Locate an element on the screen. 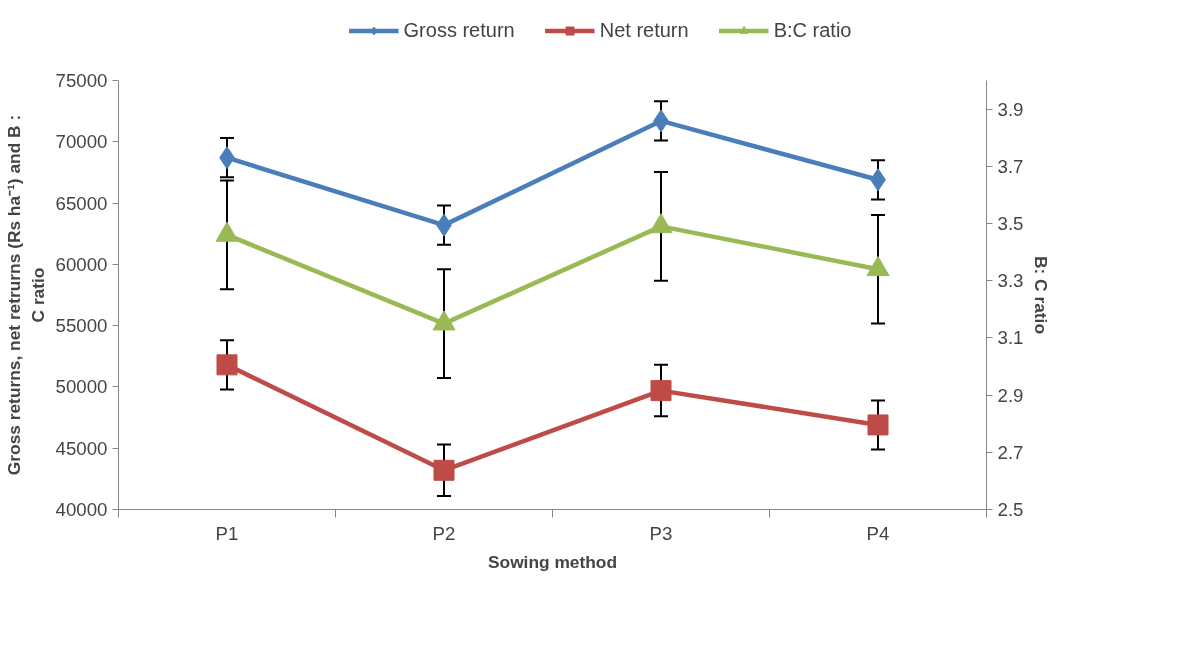 Image resolution: width=1202 pixels, height=650 pixels. y-tick-label: 45000 is located at coordinates (81, 448).